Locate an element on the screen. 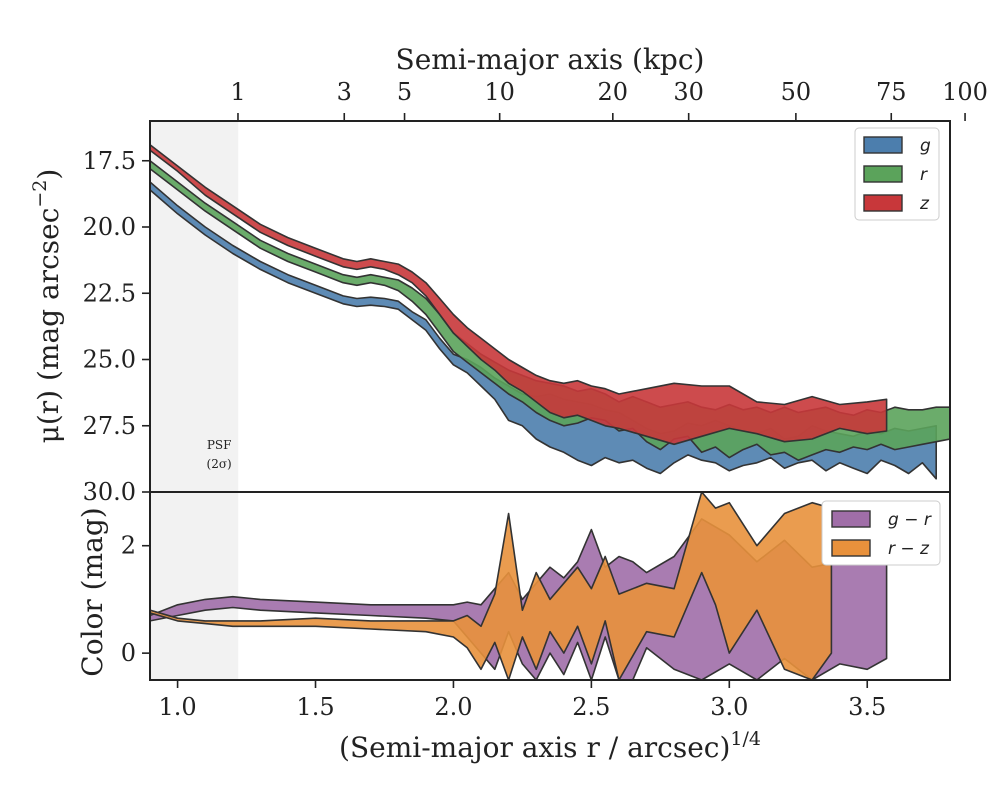  kpc-tick-label: 50 is located at coordinates (796, 92).